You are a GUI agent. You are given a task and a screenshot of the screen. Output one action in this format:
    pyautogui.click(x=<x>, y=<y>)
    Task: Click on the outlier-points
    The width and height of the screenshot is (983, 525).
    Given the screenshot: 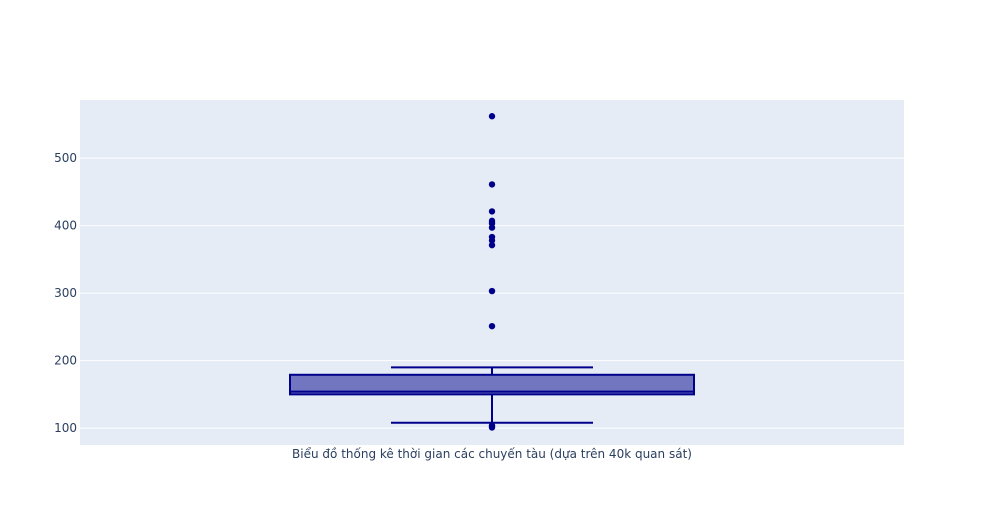 What is the action you would take?
    pyautogui.click(x=492, y=272)
    